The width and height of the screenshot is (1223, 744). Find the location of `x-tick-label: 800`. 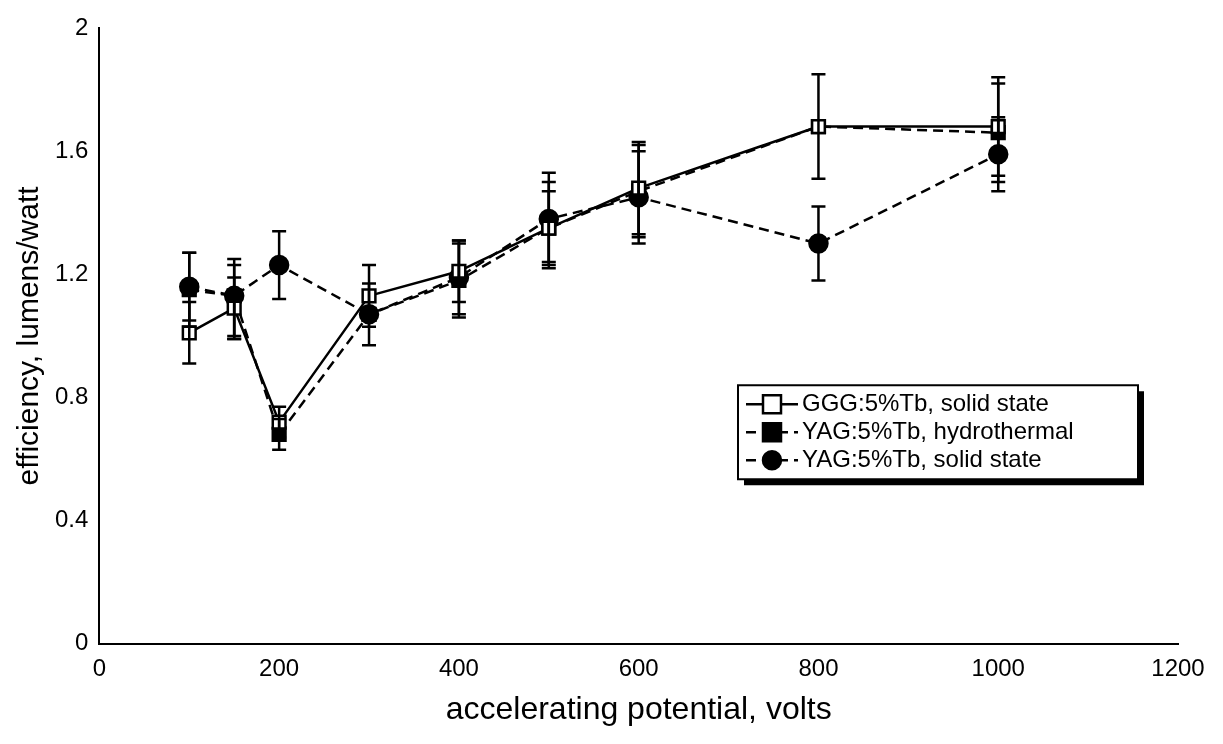

x-tick-label: 800 is located at coordinates (818, 667).